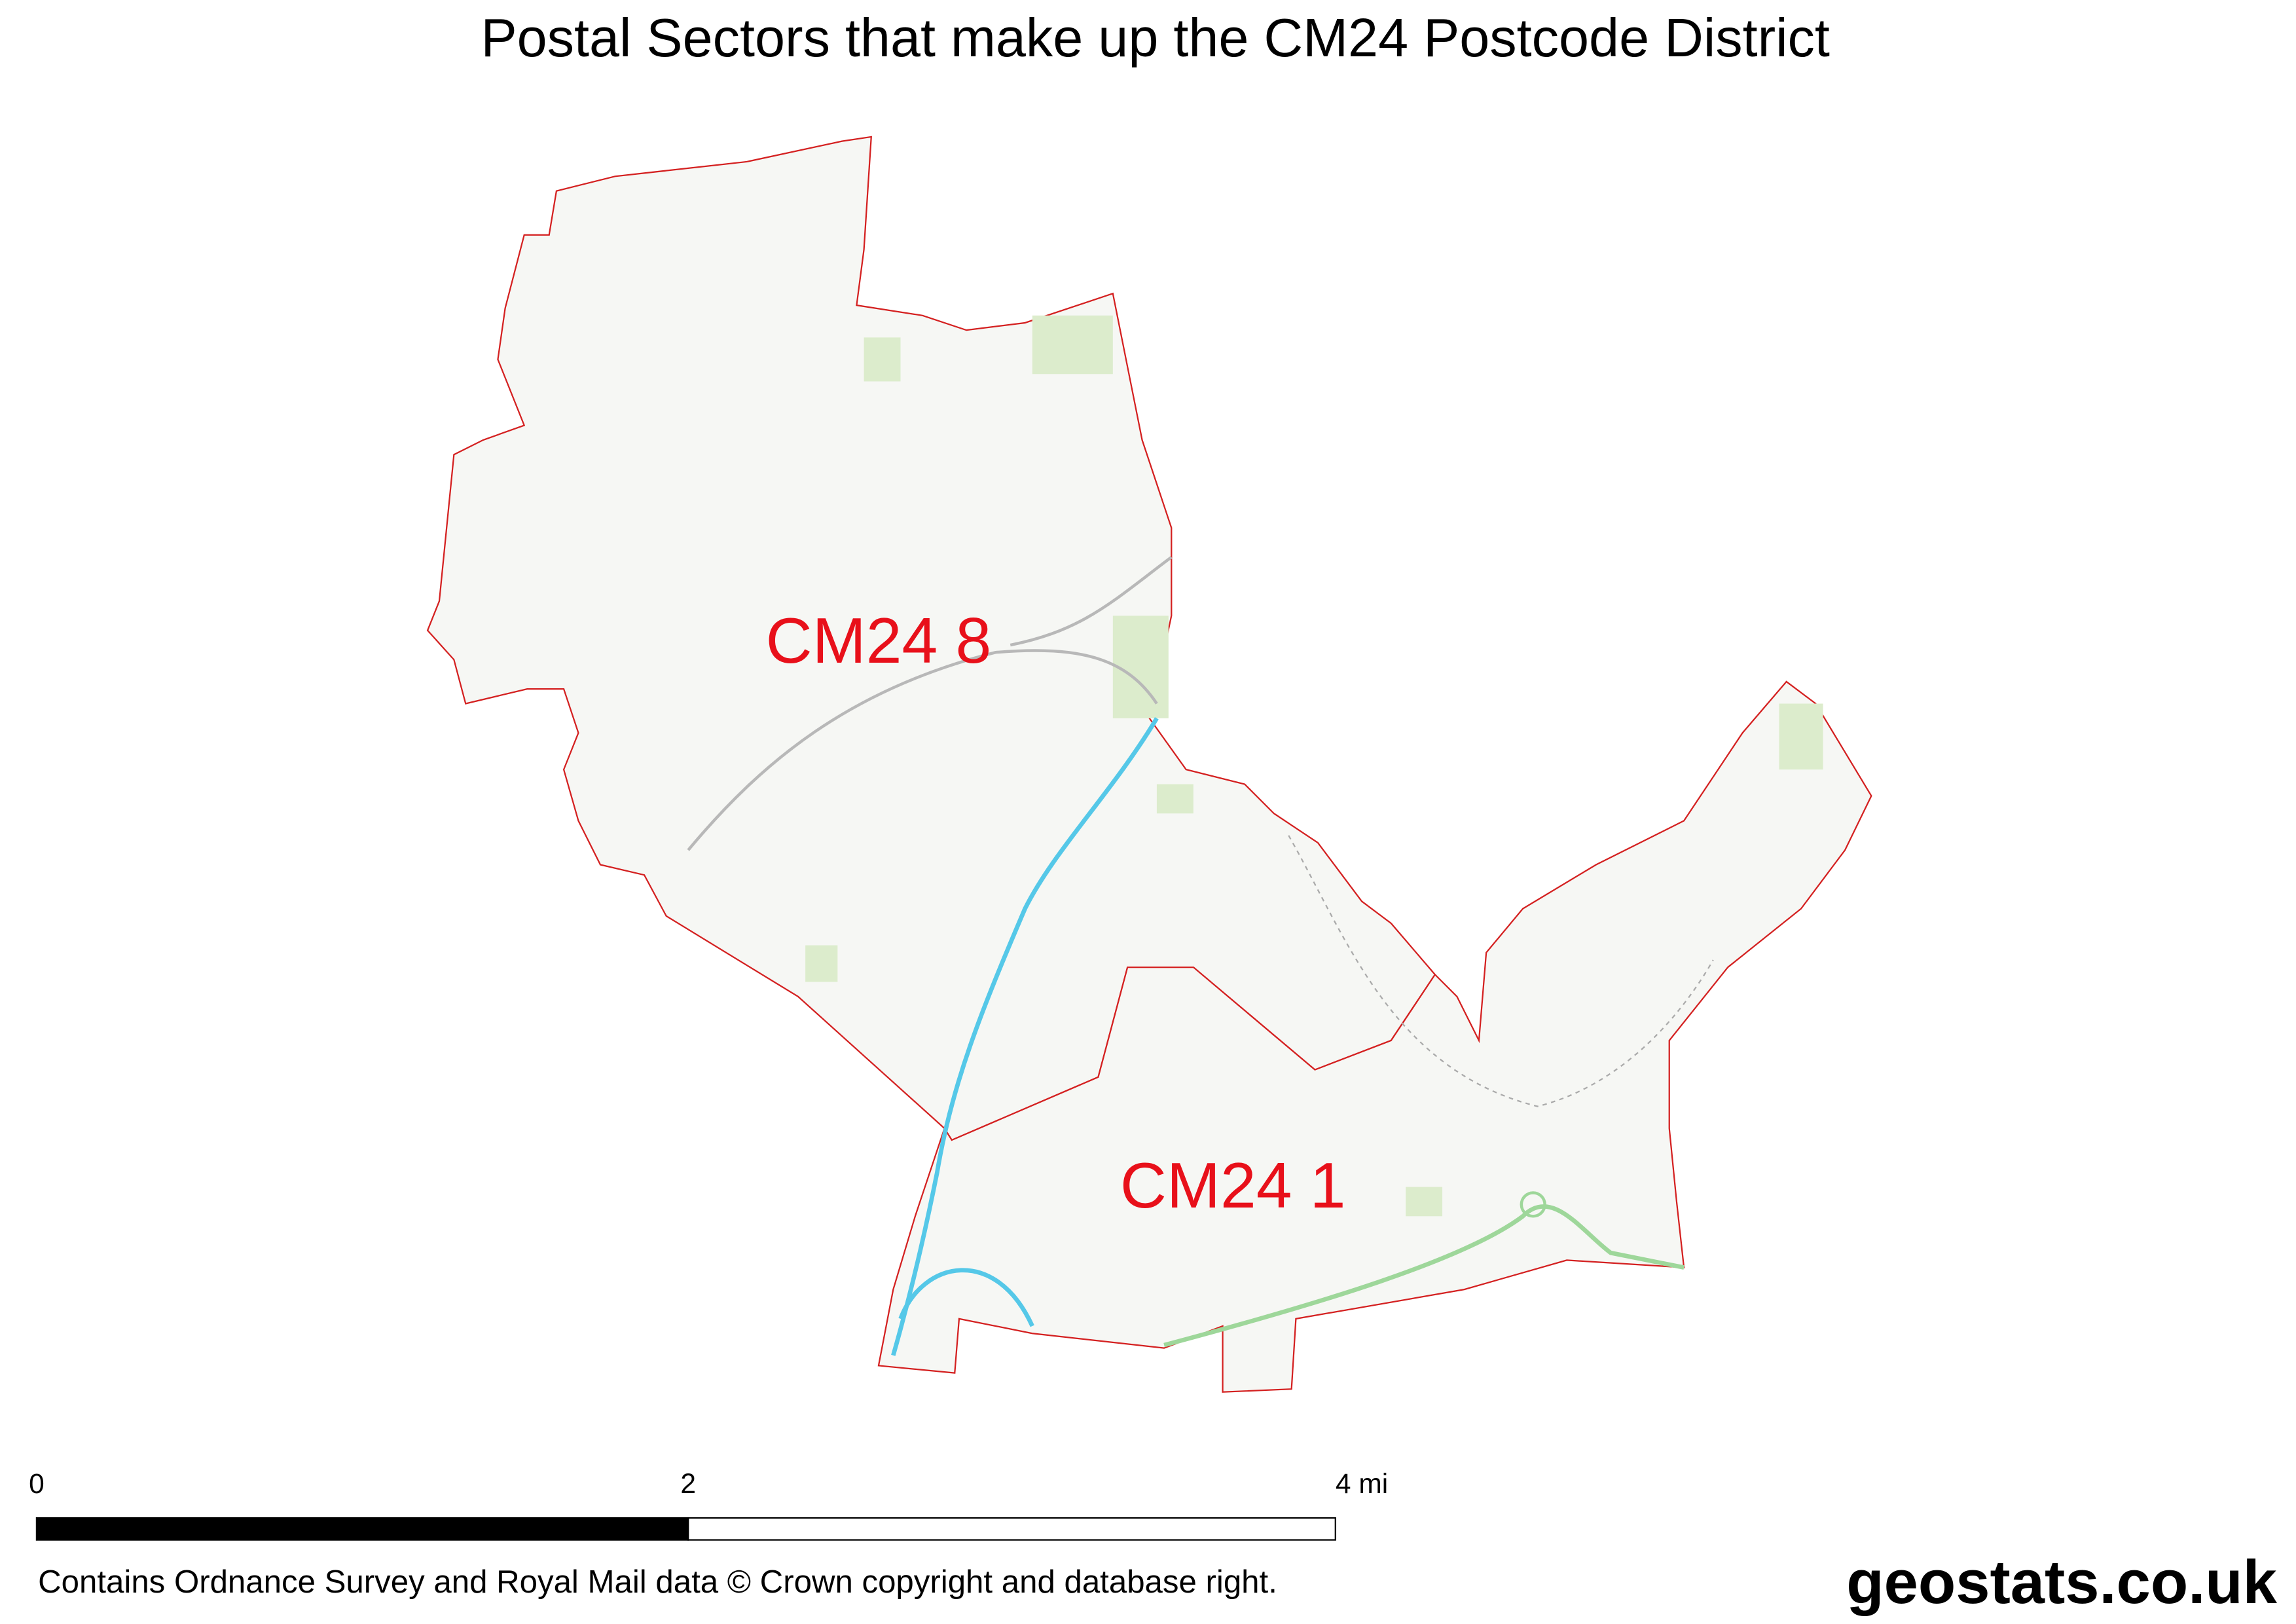  I want to click on brand: geostats.co.uk, so click(2061, 1581).